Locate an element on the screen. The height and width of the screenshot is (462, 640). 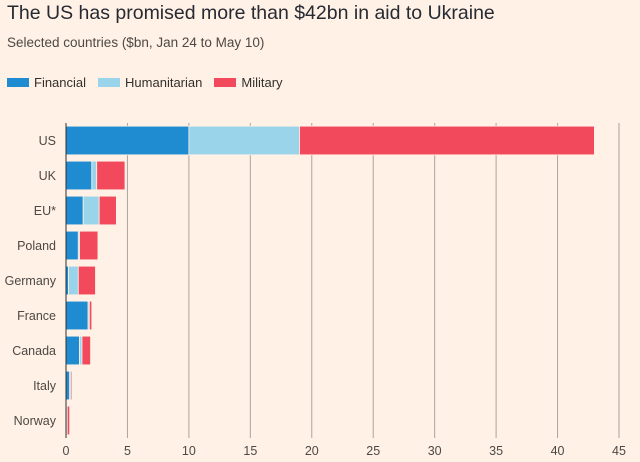
chart-legend: Financial Humanitarian Military is located at coordinates (151, 82).